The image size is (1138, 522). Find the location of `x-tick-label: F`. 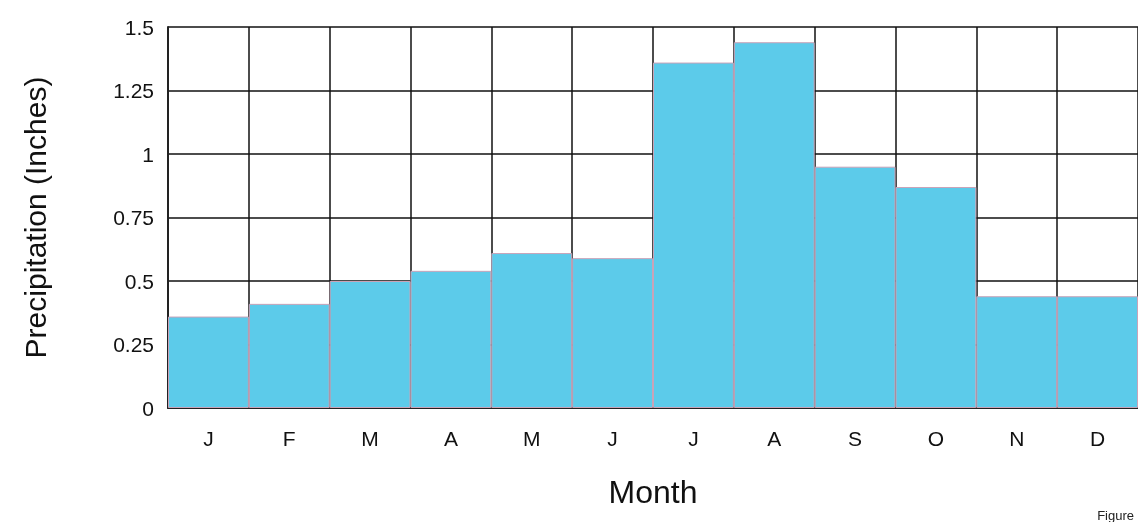

x-tick-label: F is located at coordinates (289, 438).